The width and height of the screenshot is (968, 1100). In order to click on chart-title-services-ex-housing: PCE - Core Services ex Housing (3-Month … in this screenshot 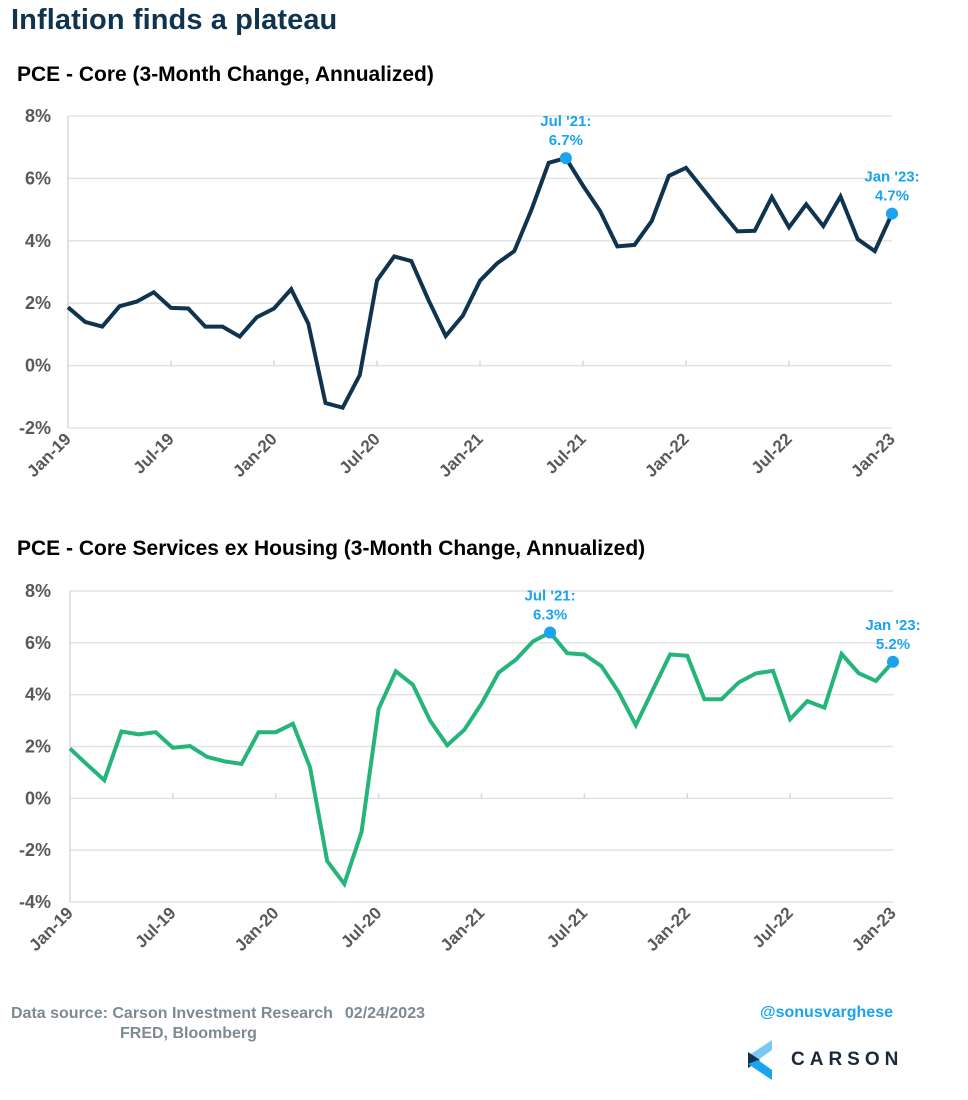, I will do `click(331, 548)`.